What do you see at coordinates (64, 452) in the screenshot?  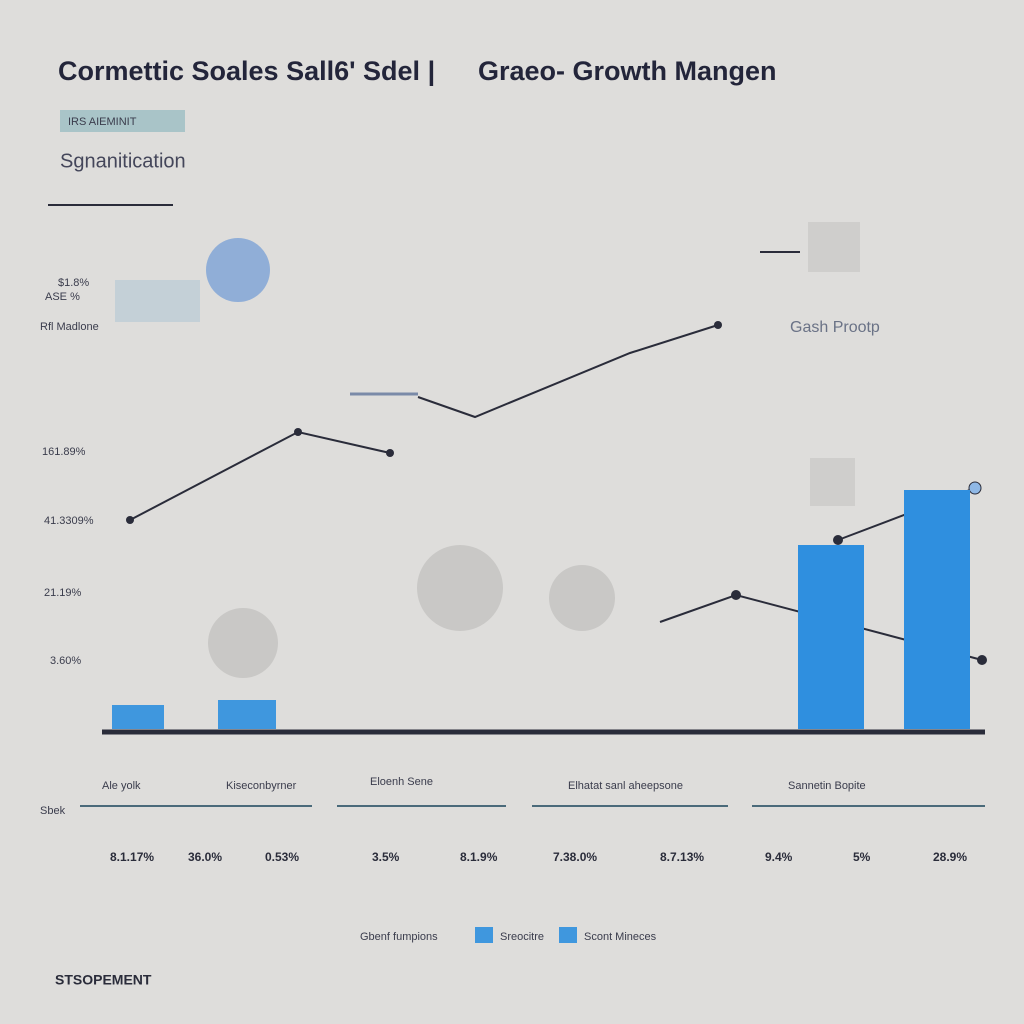 I see `axis-label: 161.89%` at bounding box center [64, 452].